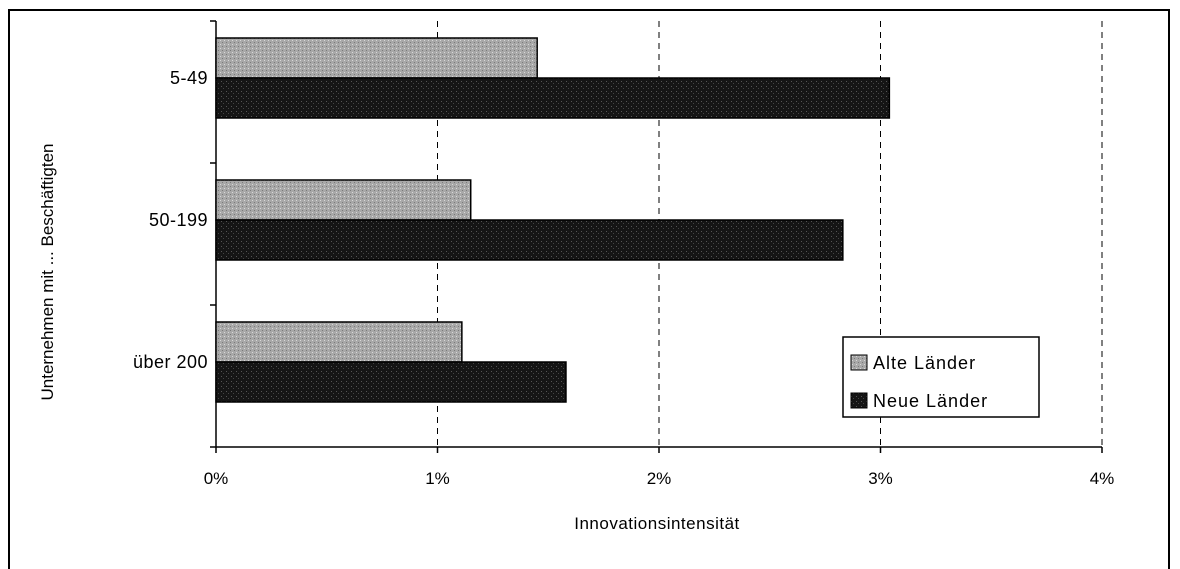  I want to click on y-axis-label: Unternehmen mit ... Beschäftigten, so click(47, 271).